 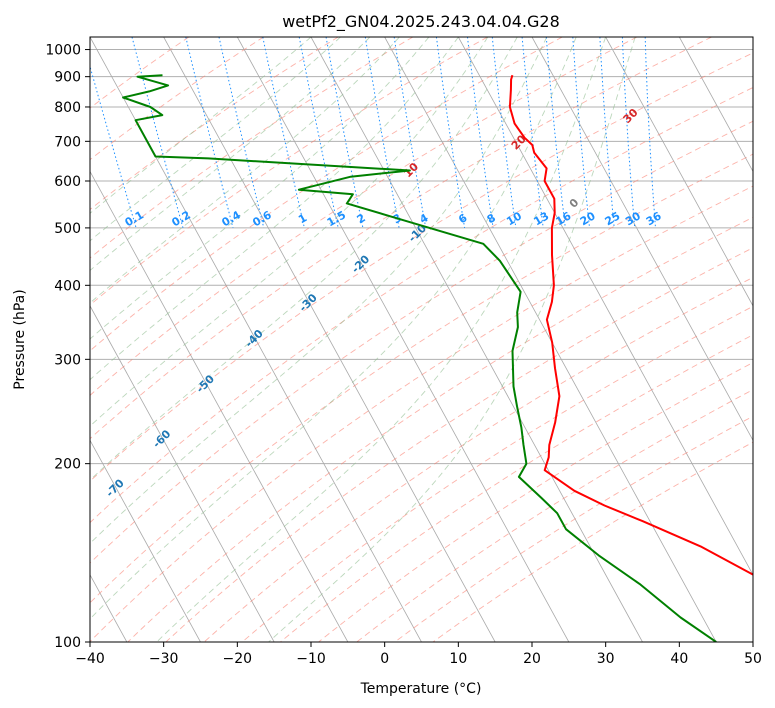 What do you see at coordinates (63, 51) in the screenshot?
I see `y-tick-label: 1000` at bounding box center [63, 51].